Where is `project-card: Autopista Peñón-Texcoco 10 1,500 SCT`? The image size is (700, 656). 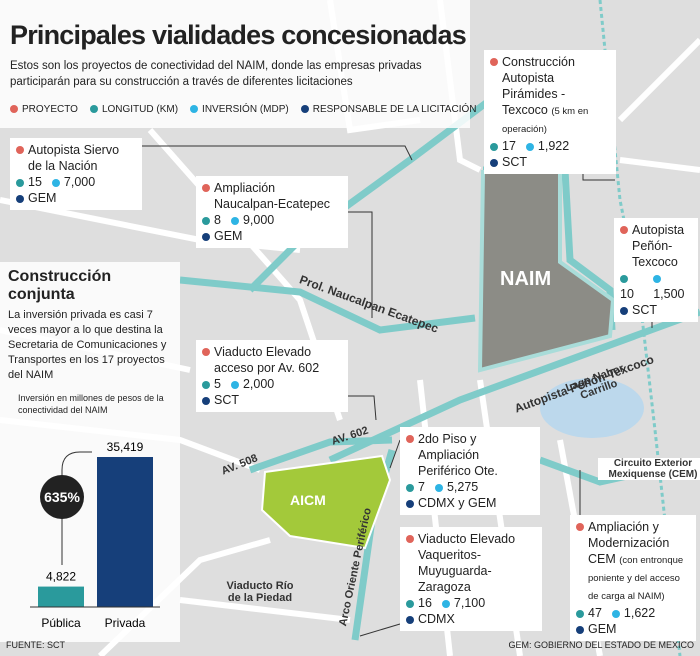 project-card: Autopista Peñón-Texcoco 10 1,500 SCT is located at coordinates (656, 270).